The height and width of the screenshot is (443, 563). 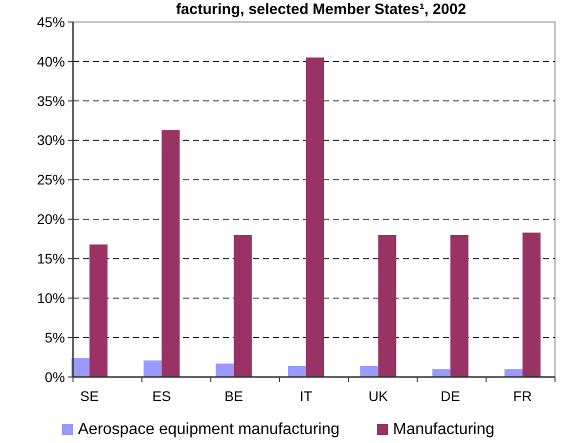 I want to click on y-tick-label: 10%, so click(x=50, y=298).